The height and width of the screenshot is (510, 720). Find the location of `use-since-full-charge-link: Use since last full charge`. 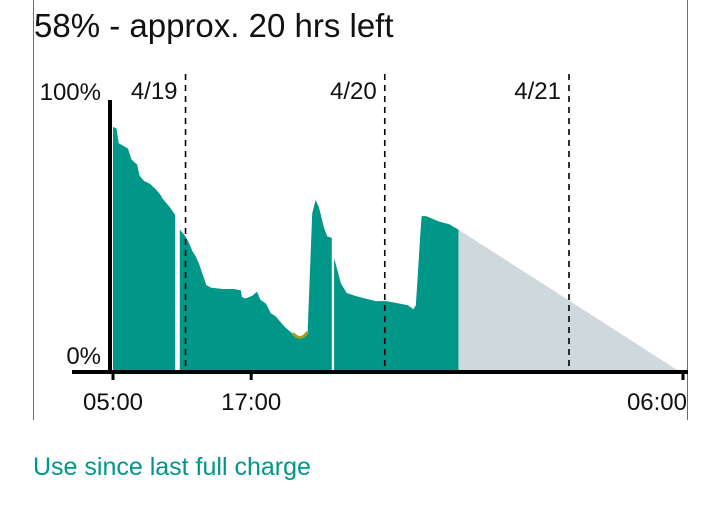

use-since-full-charge-link: Use since last full charge is located at coordinates (172, 467).